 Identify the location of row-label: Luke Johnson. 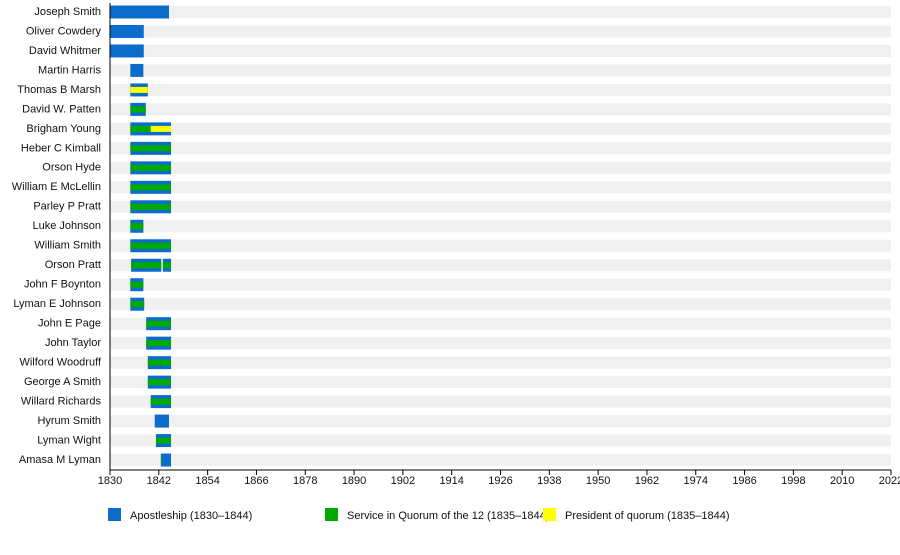
(67, 226).